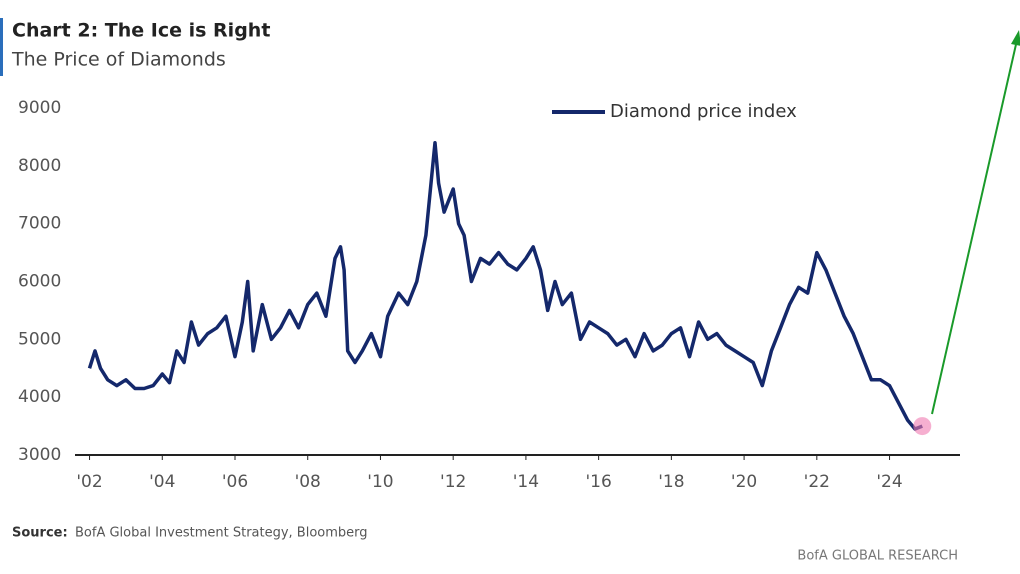 The height and width of the screenshot is (574, 1020). I want to click on branding: BofA GLOBAL RESEARCH, so click(877, 556).